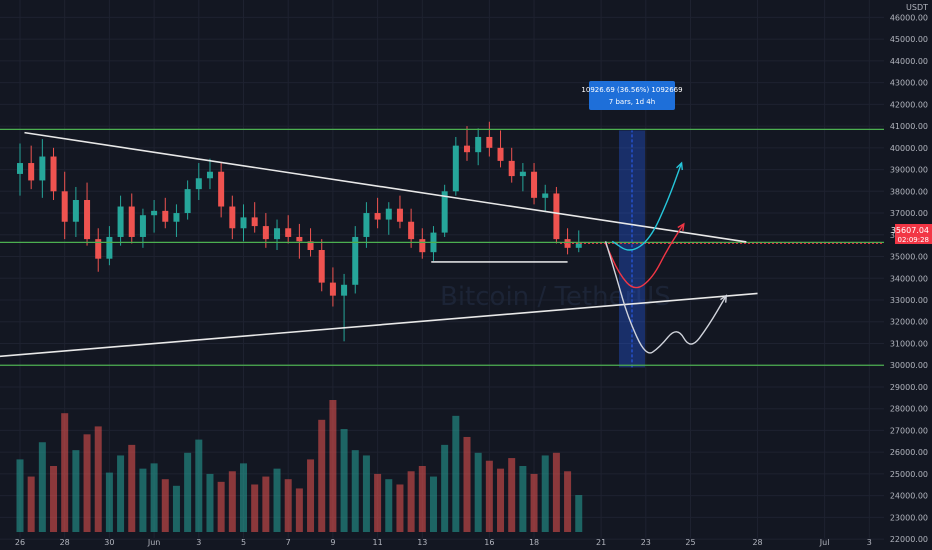 The height and width of the screenshot is (550, 932). I want to click on measure-line-2: 7 bars, 1d 4h, so click(632, 102).